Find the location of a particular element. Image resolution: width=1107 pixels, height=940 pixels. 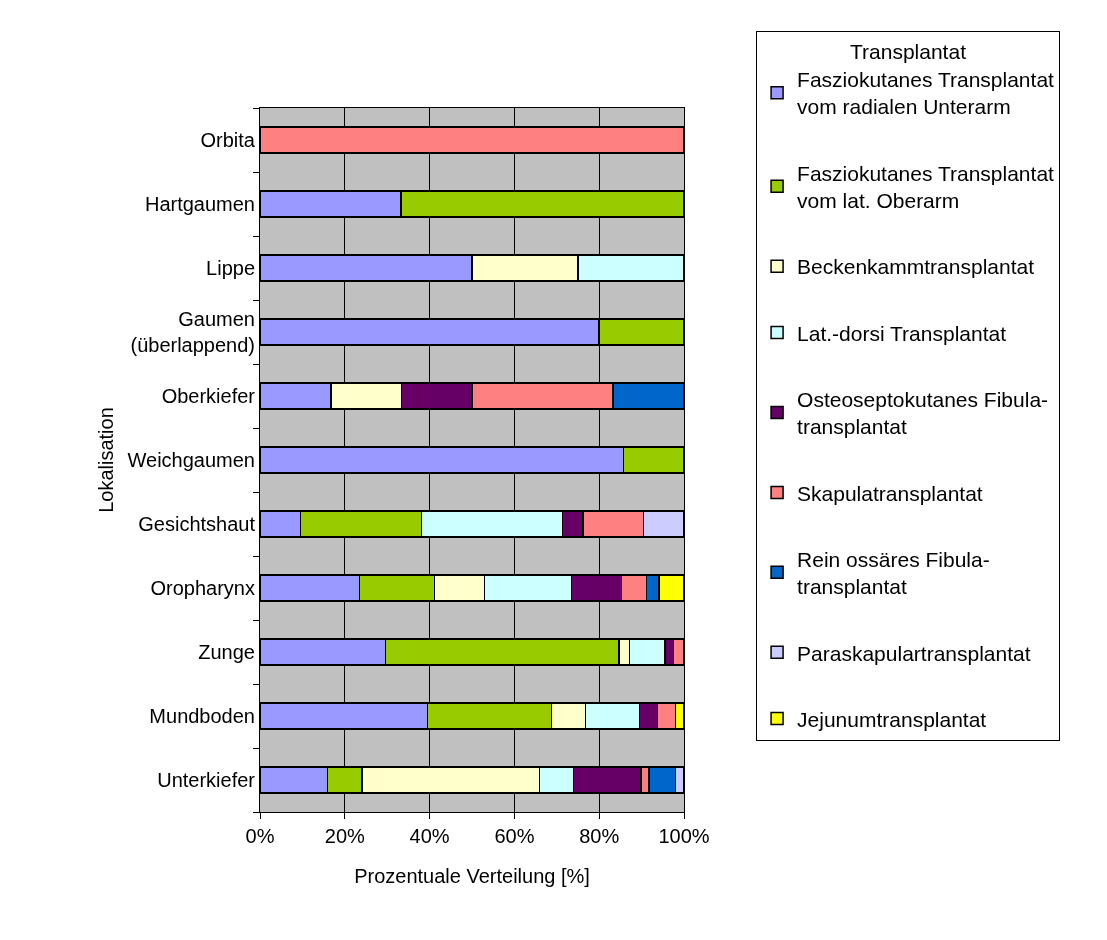

legend-label: Osteoseptokutanes Fibula-transplantat is located at coordinates (923, 413).